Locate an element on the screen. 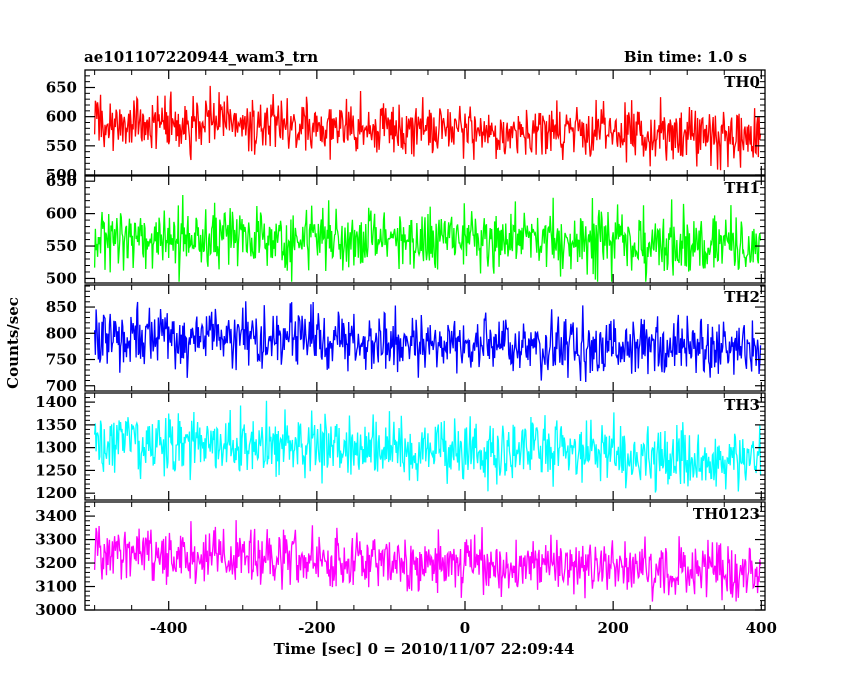  panel-label-th3: TH3 is located at coordinates (742, 405).